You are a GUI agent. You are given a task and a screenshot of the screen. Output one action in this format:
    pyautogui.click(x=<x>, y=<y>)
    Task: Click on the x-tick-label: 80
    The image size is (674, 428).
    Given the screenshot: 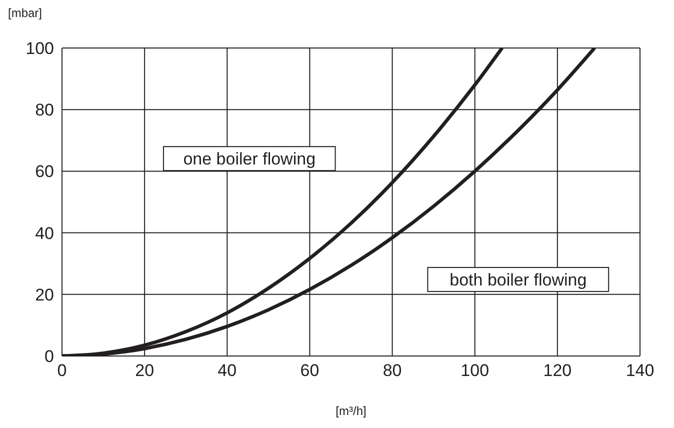 What is the action you would take?
    pyautogui.click(x=392, y=370)
    